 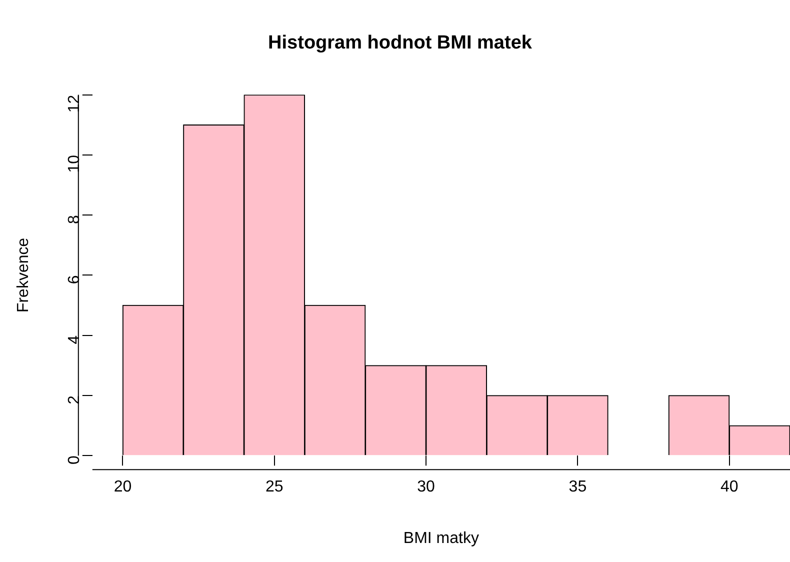 I want to click on x-axis-title: BMI matky, so click(x=441, y=538).